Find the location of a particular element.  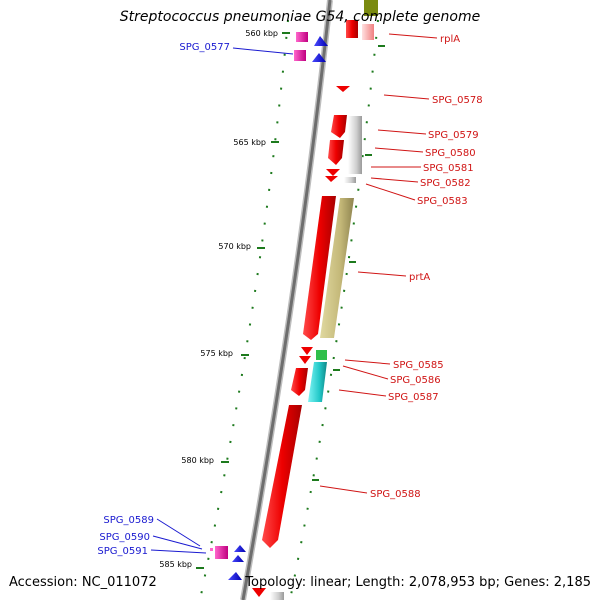

gene-label-SPG_0591: SPG_0591 is located at coordinates (122, 551).